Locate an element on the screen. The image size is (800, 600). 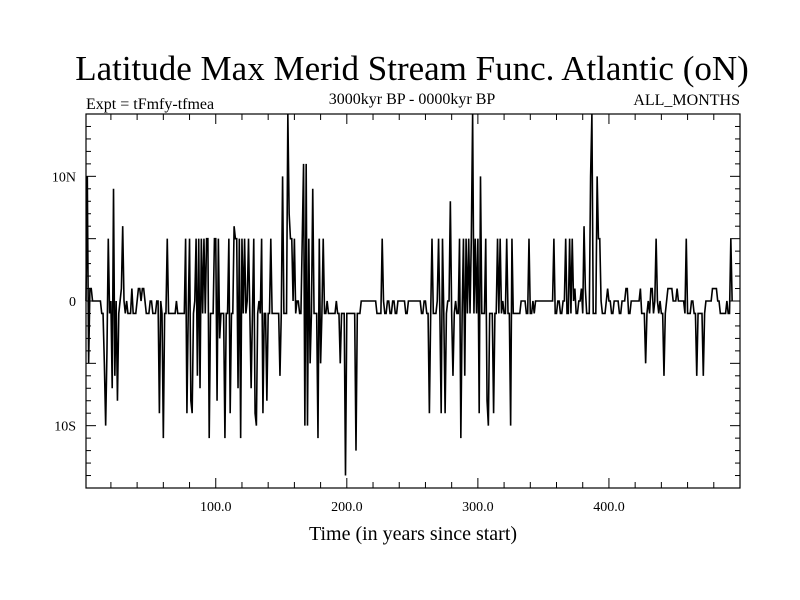
x-axis-label: Time (in years since start) is located at coordinates (413, 534).